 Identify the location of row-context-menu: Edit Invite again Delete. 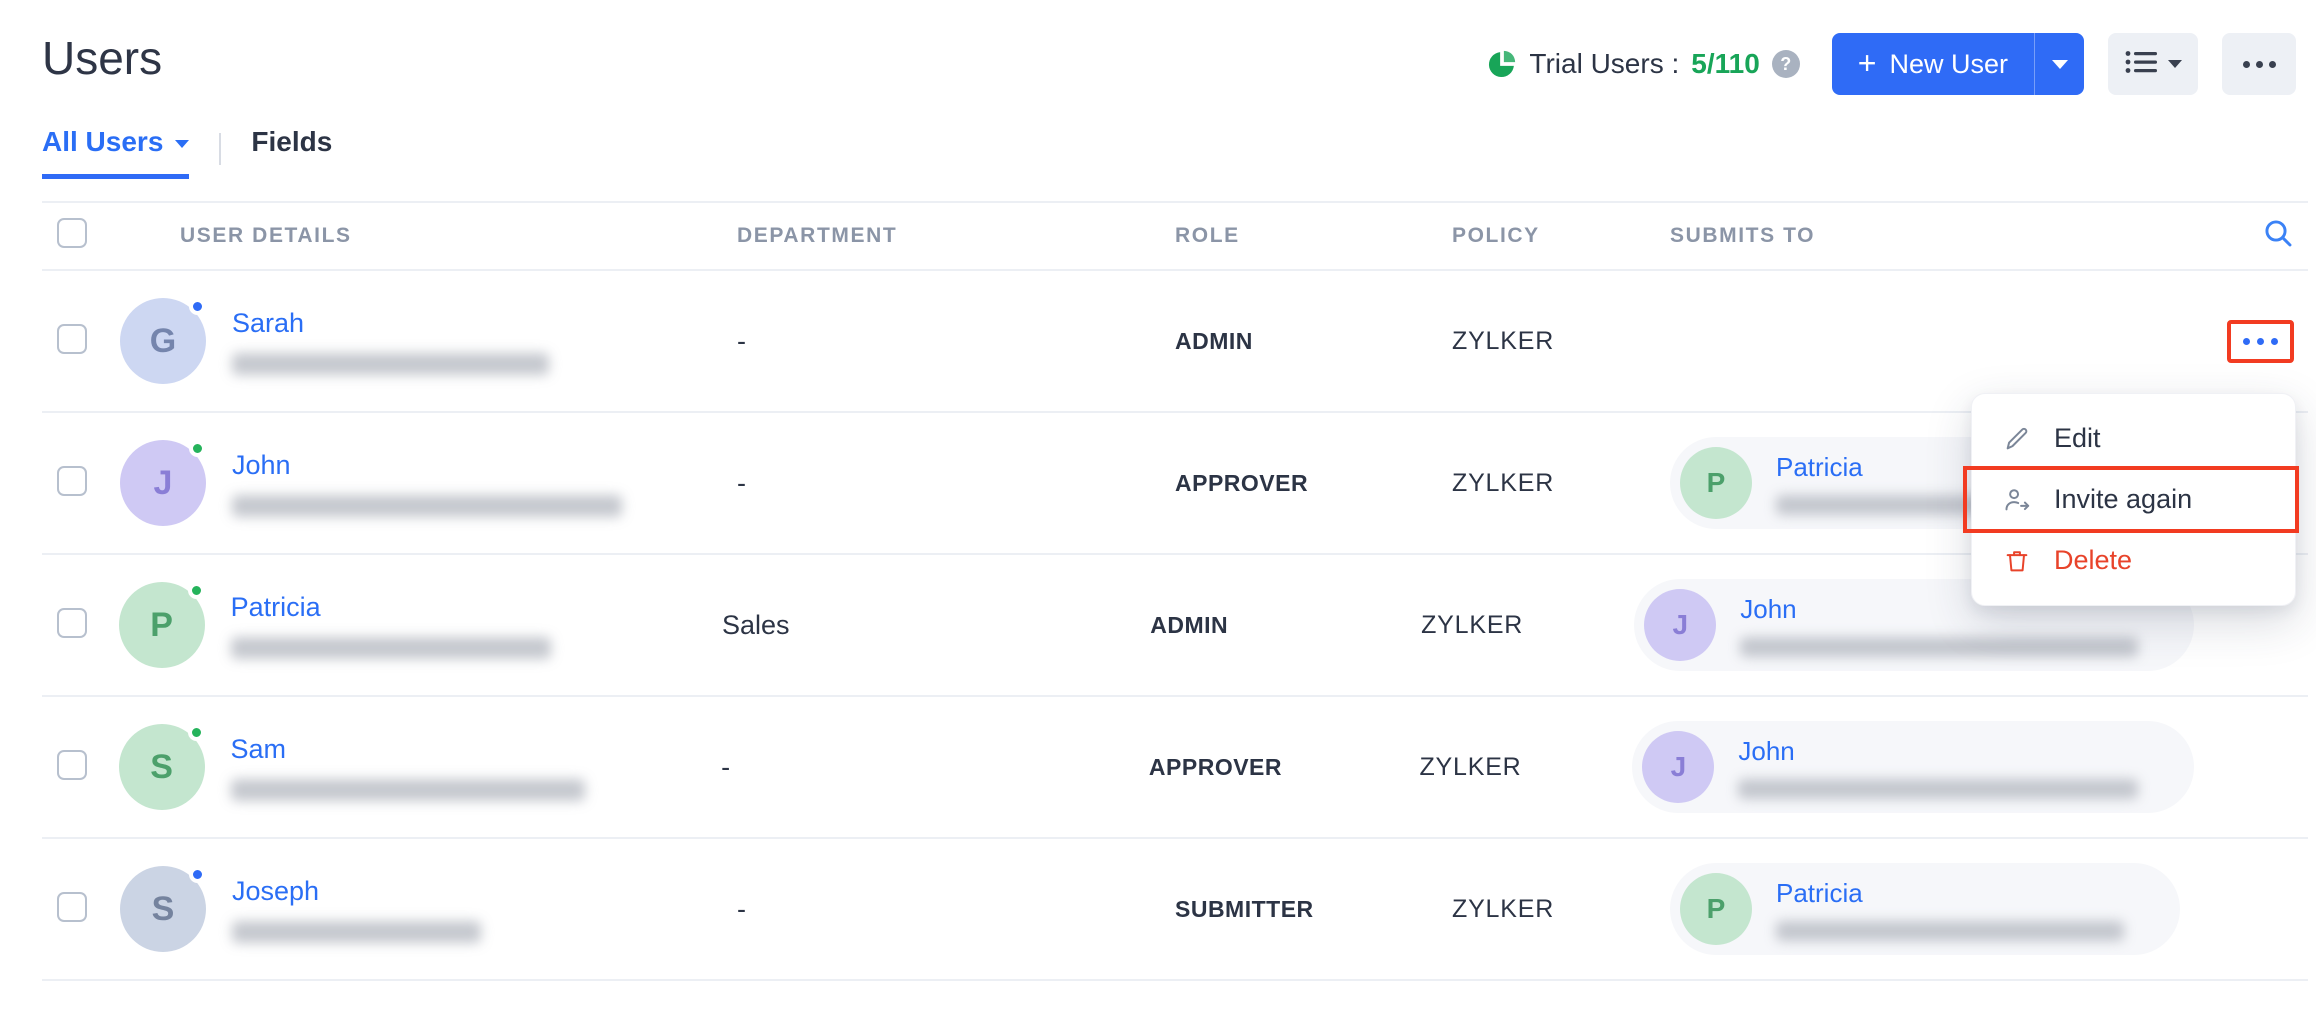
(2131, 499).